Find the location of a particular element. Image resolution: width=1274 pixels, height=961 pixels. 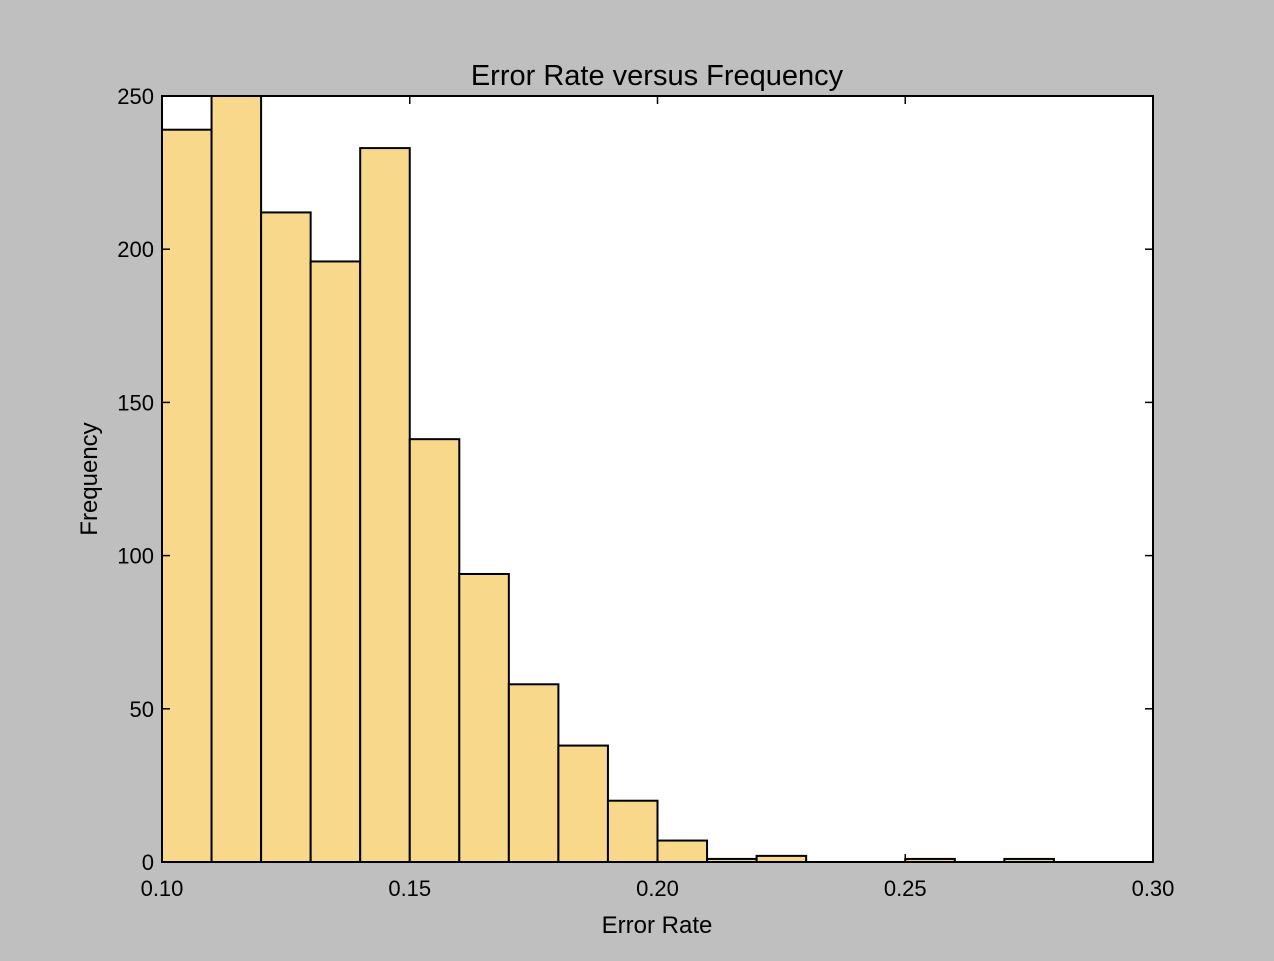

y-axis-label: Frequency is located at coordinates (89, 478).